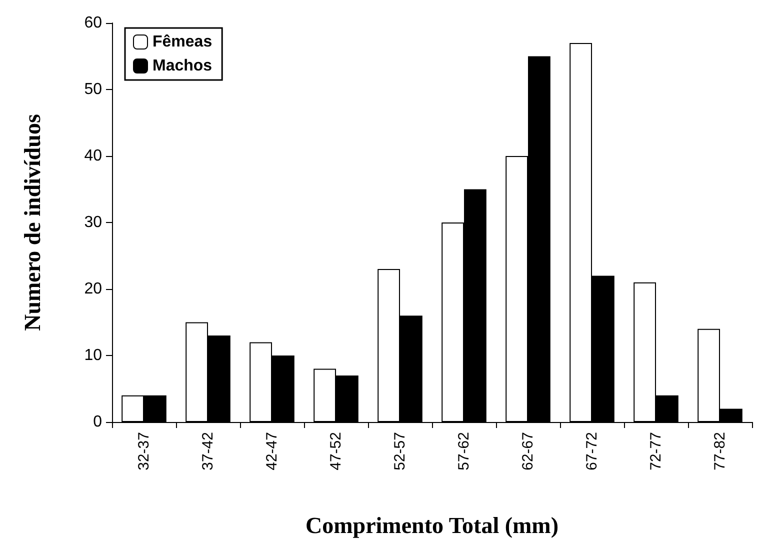 The image size is (774, 544). Describe the element at coordinates (656, 451) in the screenshot. I see `x-tick-label: 72-77` at that location.